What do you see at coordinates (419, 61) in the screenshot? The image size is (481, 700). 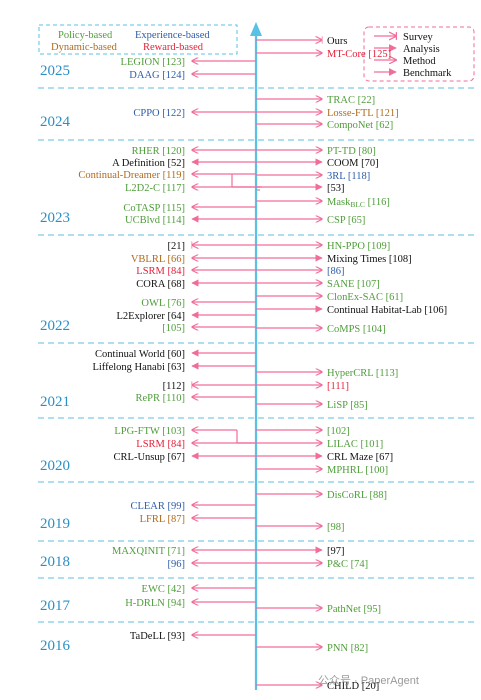 I see `legend-method: Method` at bounding box center [419, 61].